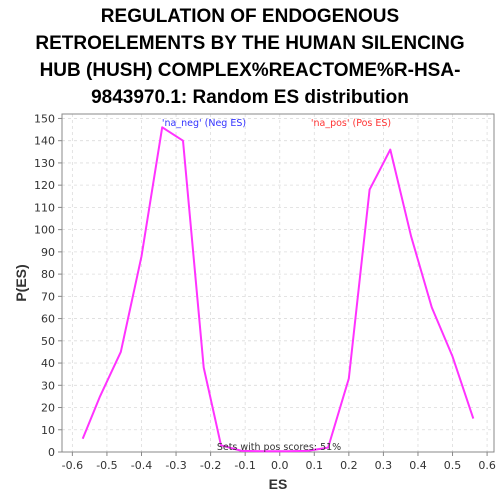 This screenshot has width=500, height=500. I want to click on y-tick-label: 100, so click(44, 230).